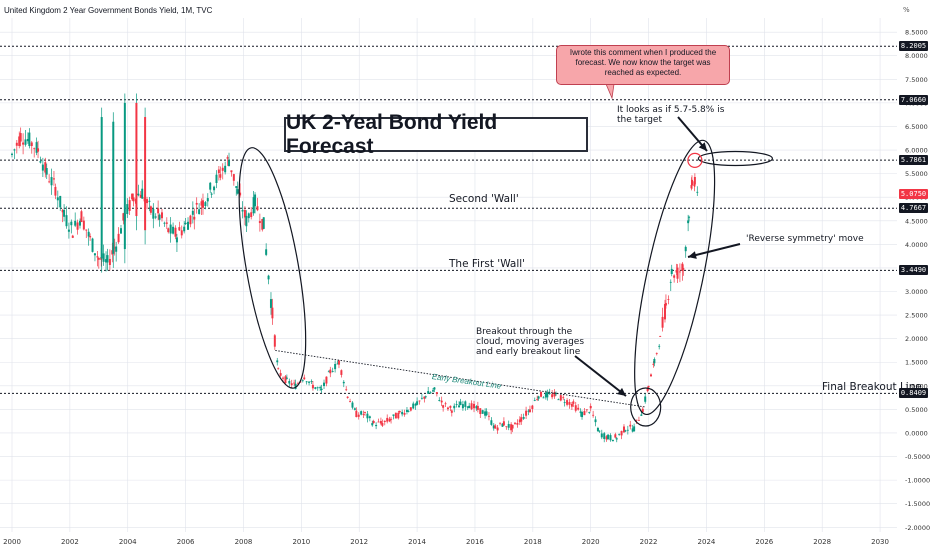 This screenshot has width=932, height=550. Describe the element at coordinates (916, 316) in the screenshot. I see `y-tick-label: 2.5000` at that location.